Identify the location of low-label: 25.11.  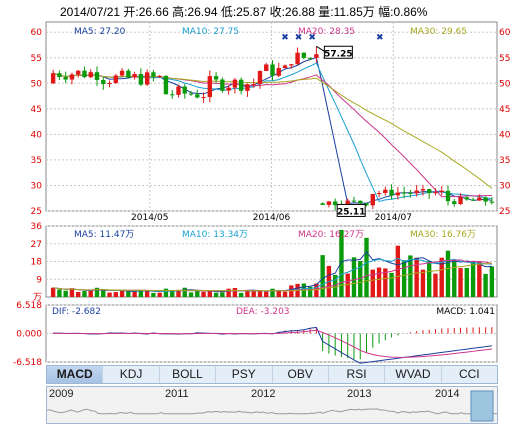
(351, 212).